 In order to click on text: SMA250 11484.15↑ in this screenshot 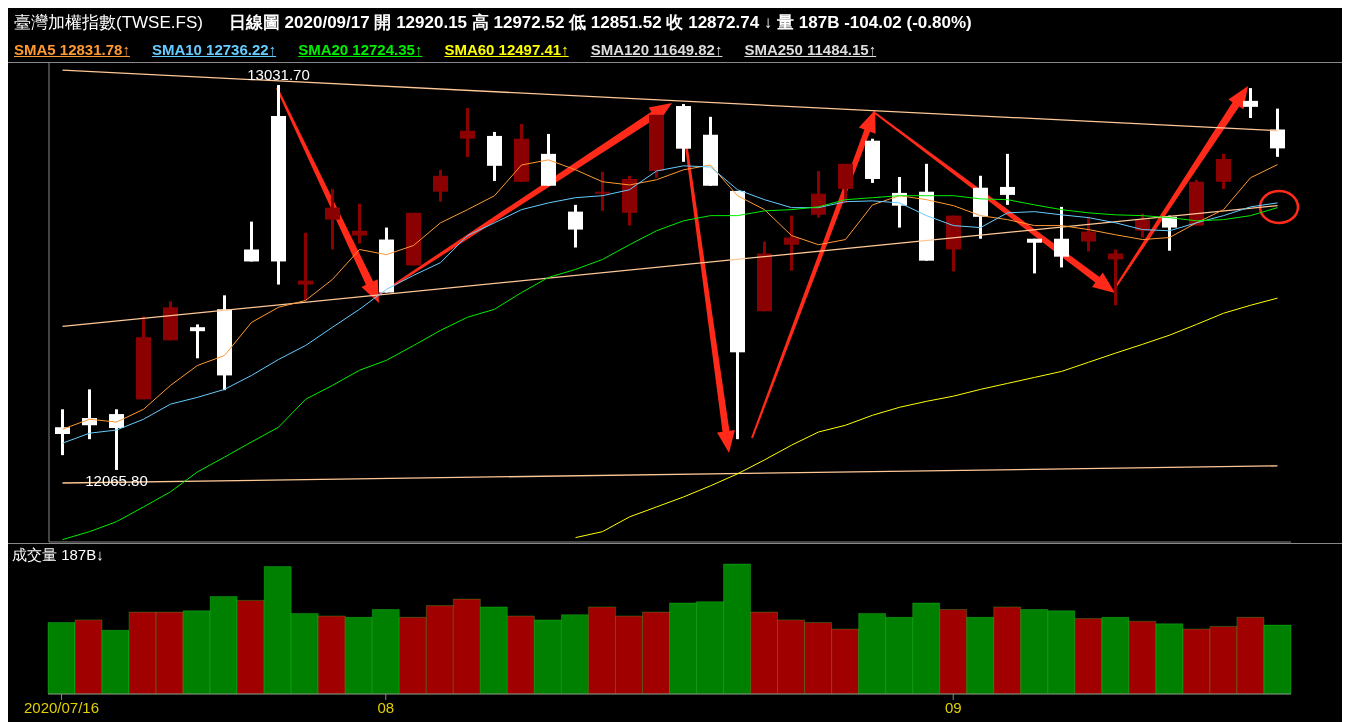, I will do `click(810, 49)`.